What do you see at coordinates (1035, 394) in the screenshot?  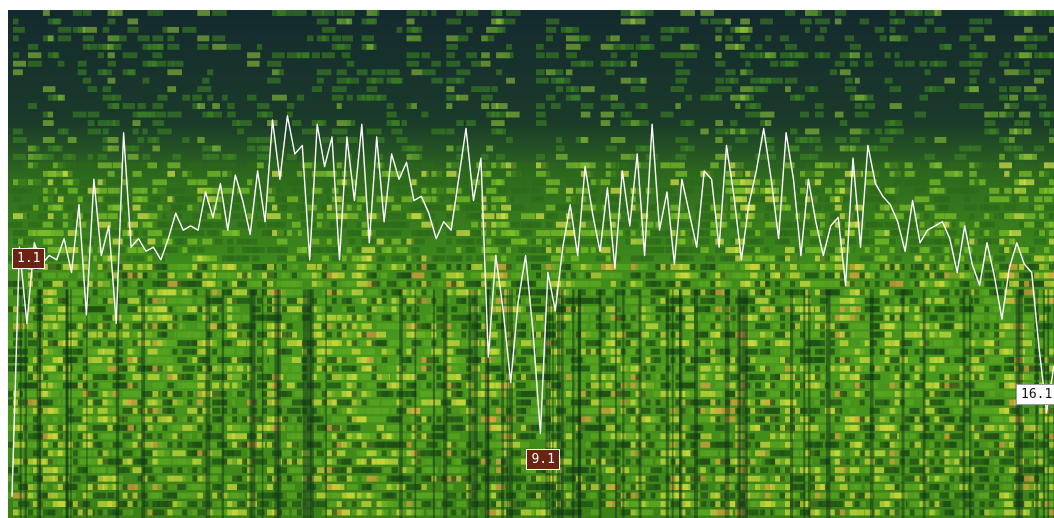 I see `annotation-label: 16.1` at bounding box center [1035, 394].